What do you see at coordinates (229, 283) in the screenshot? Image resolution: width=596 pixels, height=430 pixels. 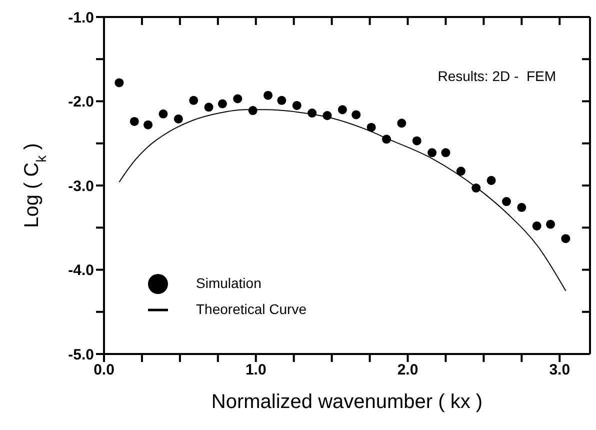 I see `legend-label: Simulation` at bounding box center [229, 283].